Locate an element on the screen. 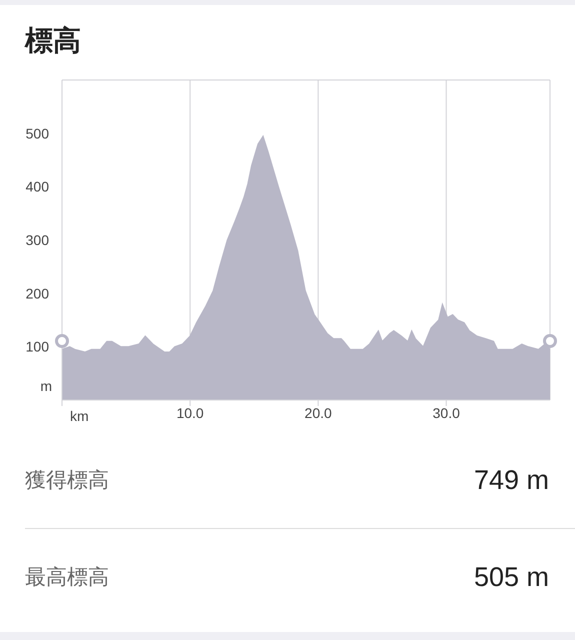 This screenshot has width=575, height=640. x-axis-title: km is located at coordinates (79, 416).